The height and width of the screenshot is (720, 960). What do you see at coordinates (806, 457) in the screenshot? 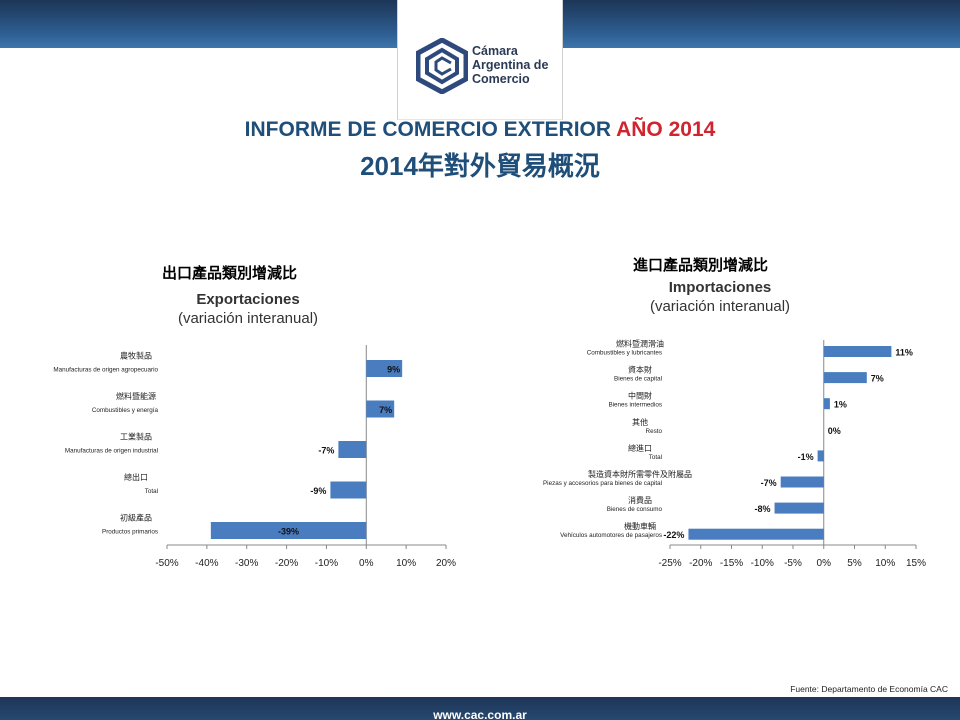
I see `import-data-label: -1%` at bounding box center [806, 457].